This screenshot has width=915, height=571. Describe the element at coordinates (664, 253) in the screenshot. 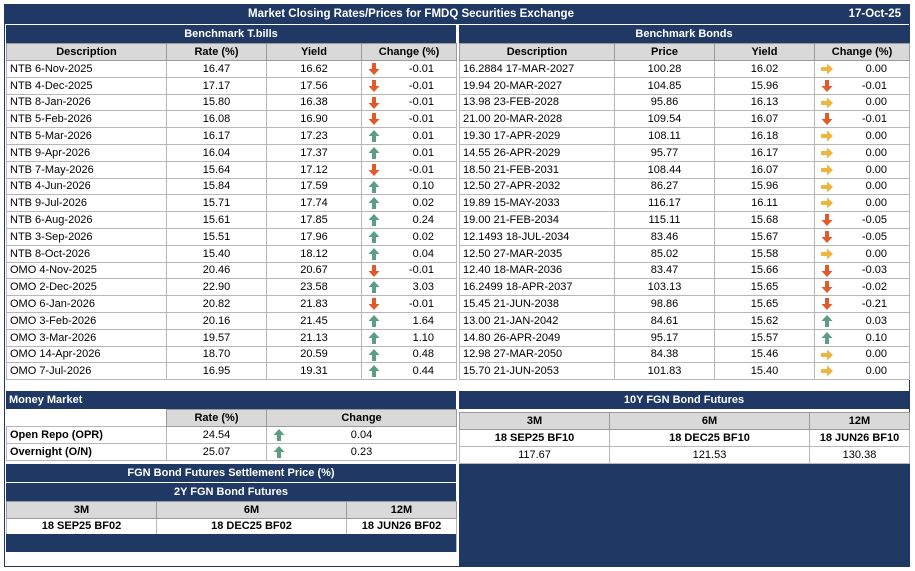

I see `bond-price: 85.02` at that location.